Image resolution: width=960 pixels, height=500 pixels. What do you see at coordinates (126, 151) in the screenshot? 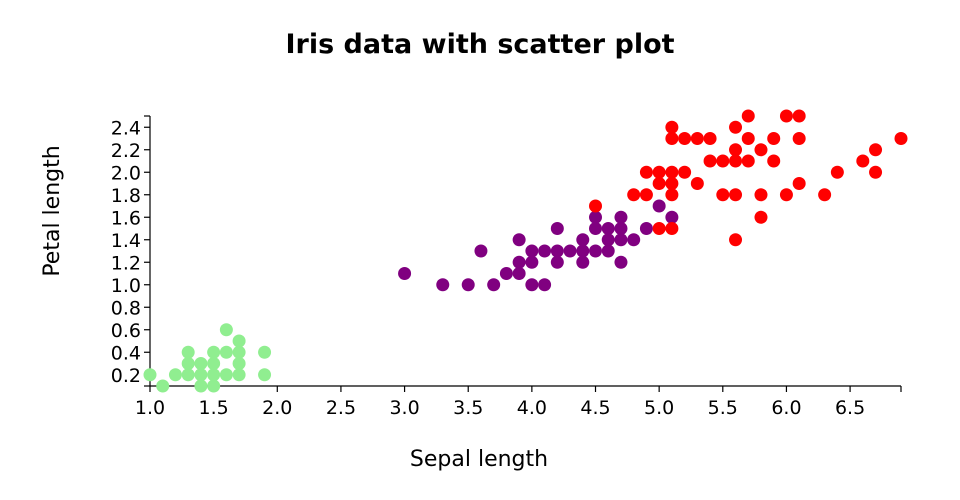
I see `y-tick-label: 2.2` at bounding box center [126, 151].